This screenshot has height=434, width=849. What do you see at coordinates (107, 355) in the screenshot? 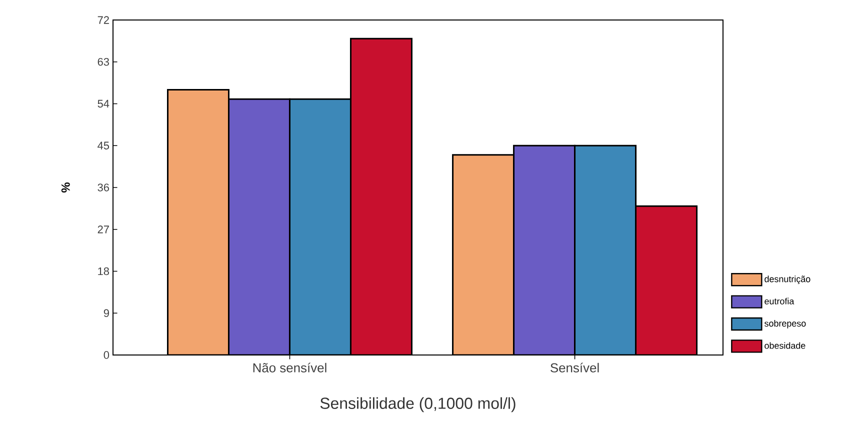
I see `y-tick-label: 0` at bounding box center [107, 355].